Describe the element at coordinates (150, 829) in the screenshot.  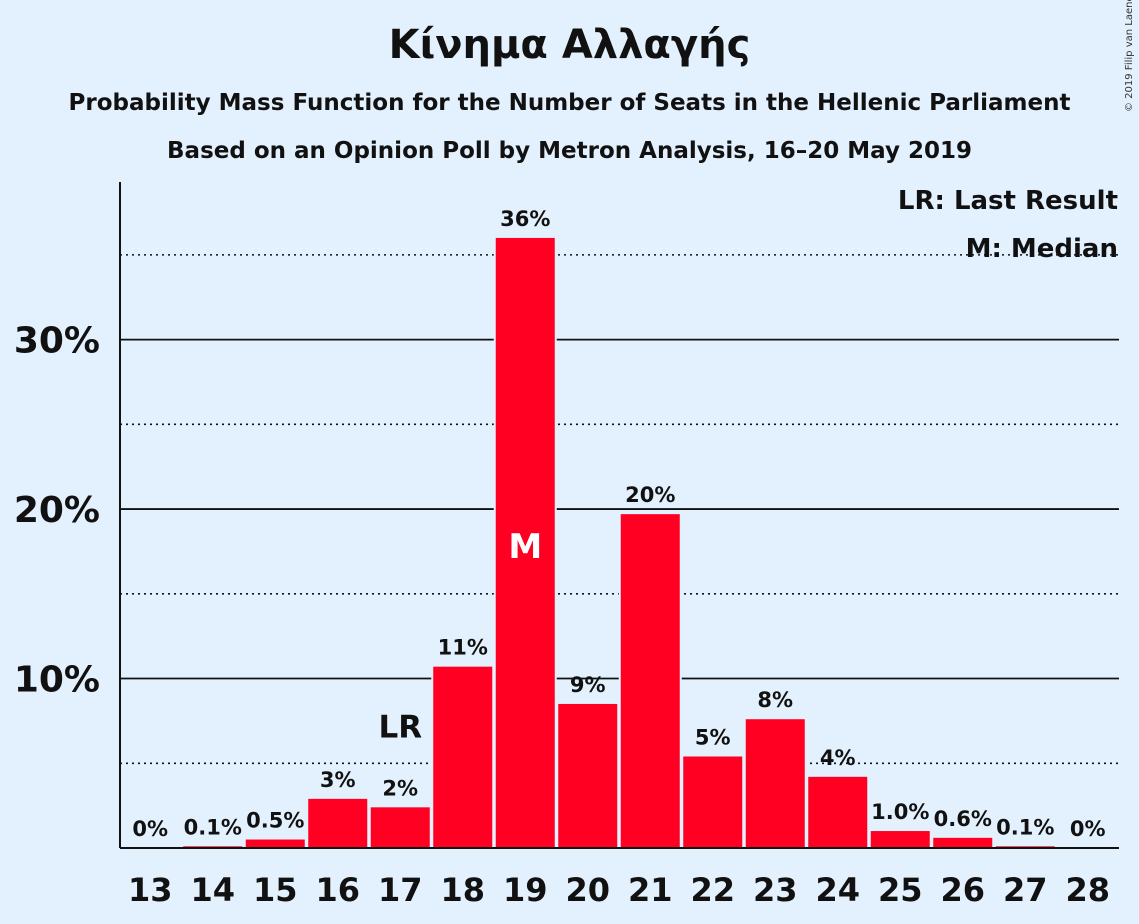
I see `data-label-13: 0%` at that location.